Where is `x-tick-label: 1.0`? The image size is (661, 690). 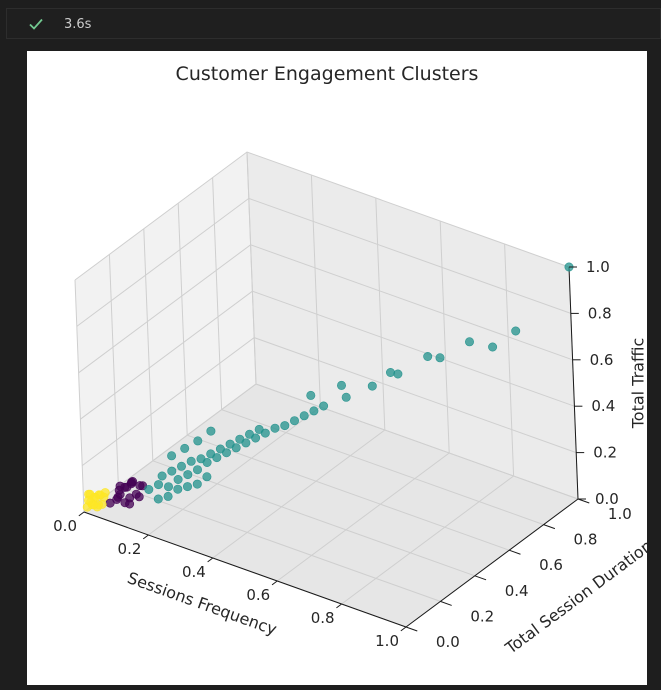
x-tick-label: 1.0 is located at coordinates (387, 641).